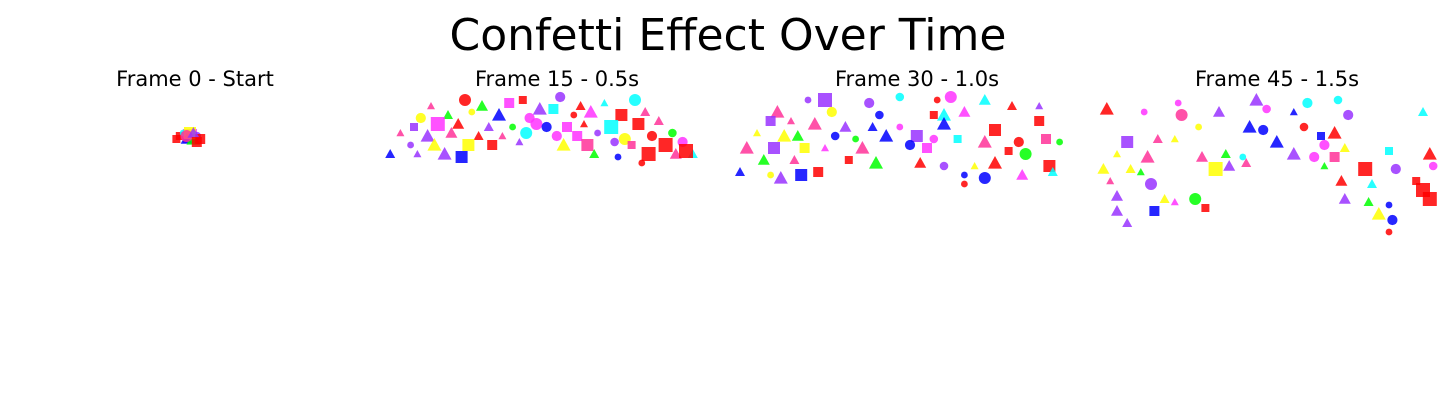 This screenshot has width=1440, height=420. What do you see at coordinates (1277, 79) in the screenshot?
I see `panel-title: Frame 45 - 1.5s` at bounding box center [1277, 79].